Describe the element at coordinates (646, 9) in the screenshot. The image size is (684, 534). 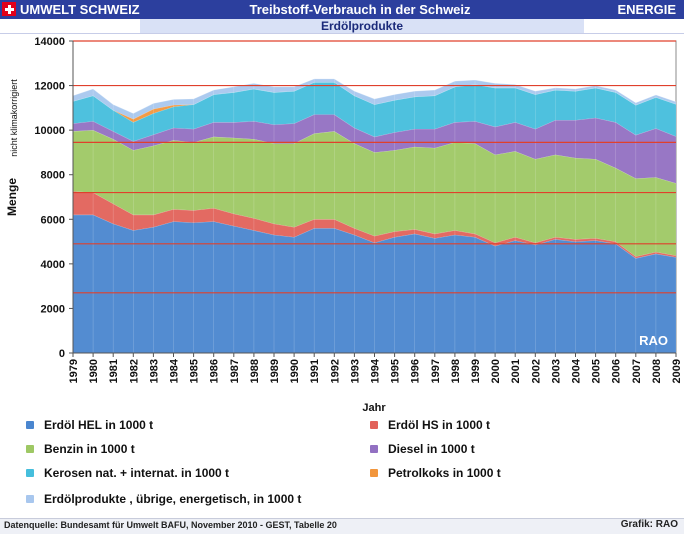
I see `section-label: ENERGIE` at that location.